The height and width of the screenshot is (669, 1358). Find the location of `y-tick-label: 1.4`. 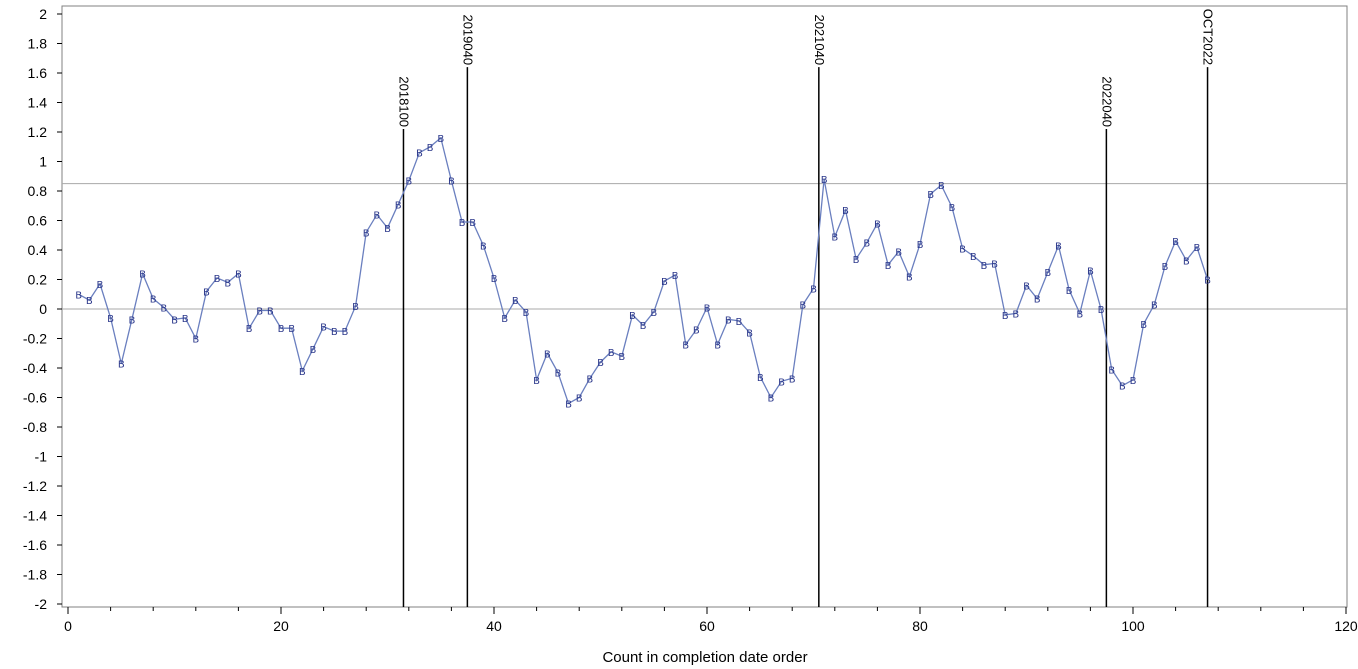

y-tick-label: 1.4 is located at coordinates (38, 103).